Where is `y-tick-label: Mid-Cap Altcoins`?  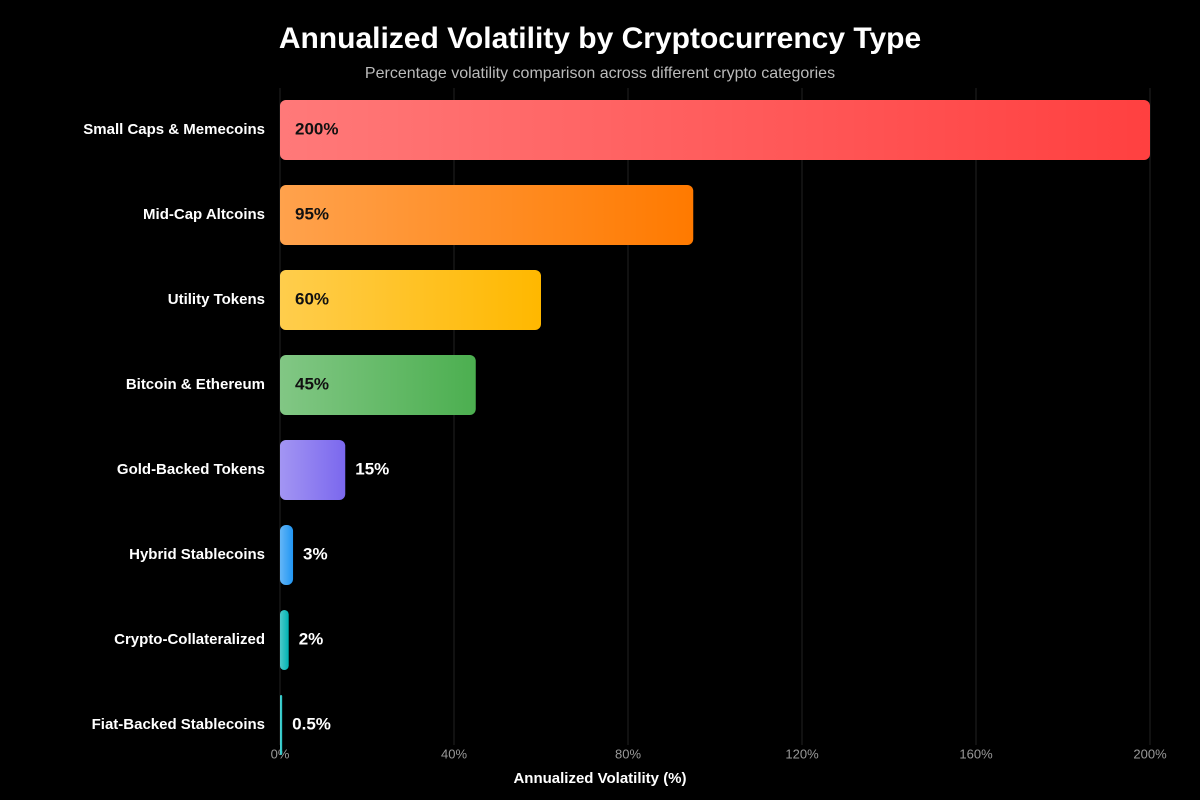
y-tick-label: Mid-Cap Altcoins is located at coordinates (204, 214).